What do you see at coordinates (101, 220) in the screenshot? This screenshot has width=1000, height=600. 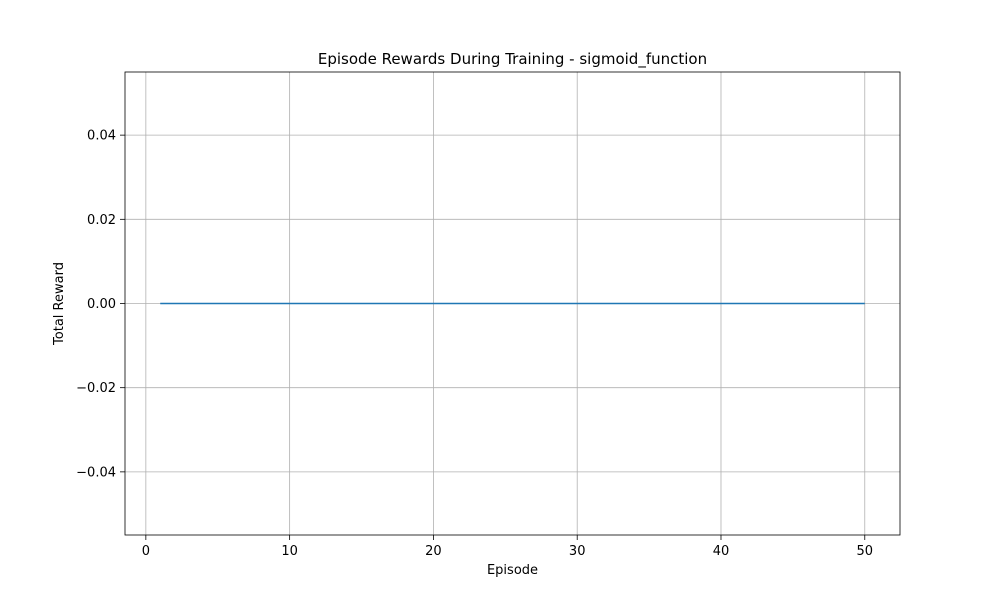 I see `y-tick-label: 0.02` at bounding box center [101, 220].